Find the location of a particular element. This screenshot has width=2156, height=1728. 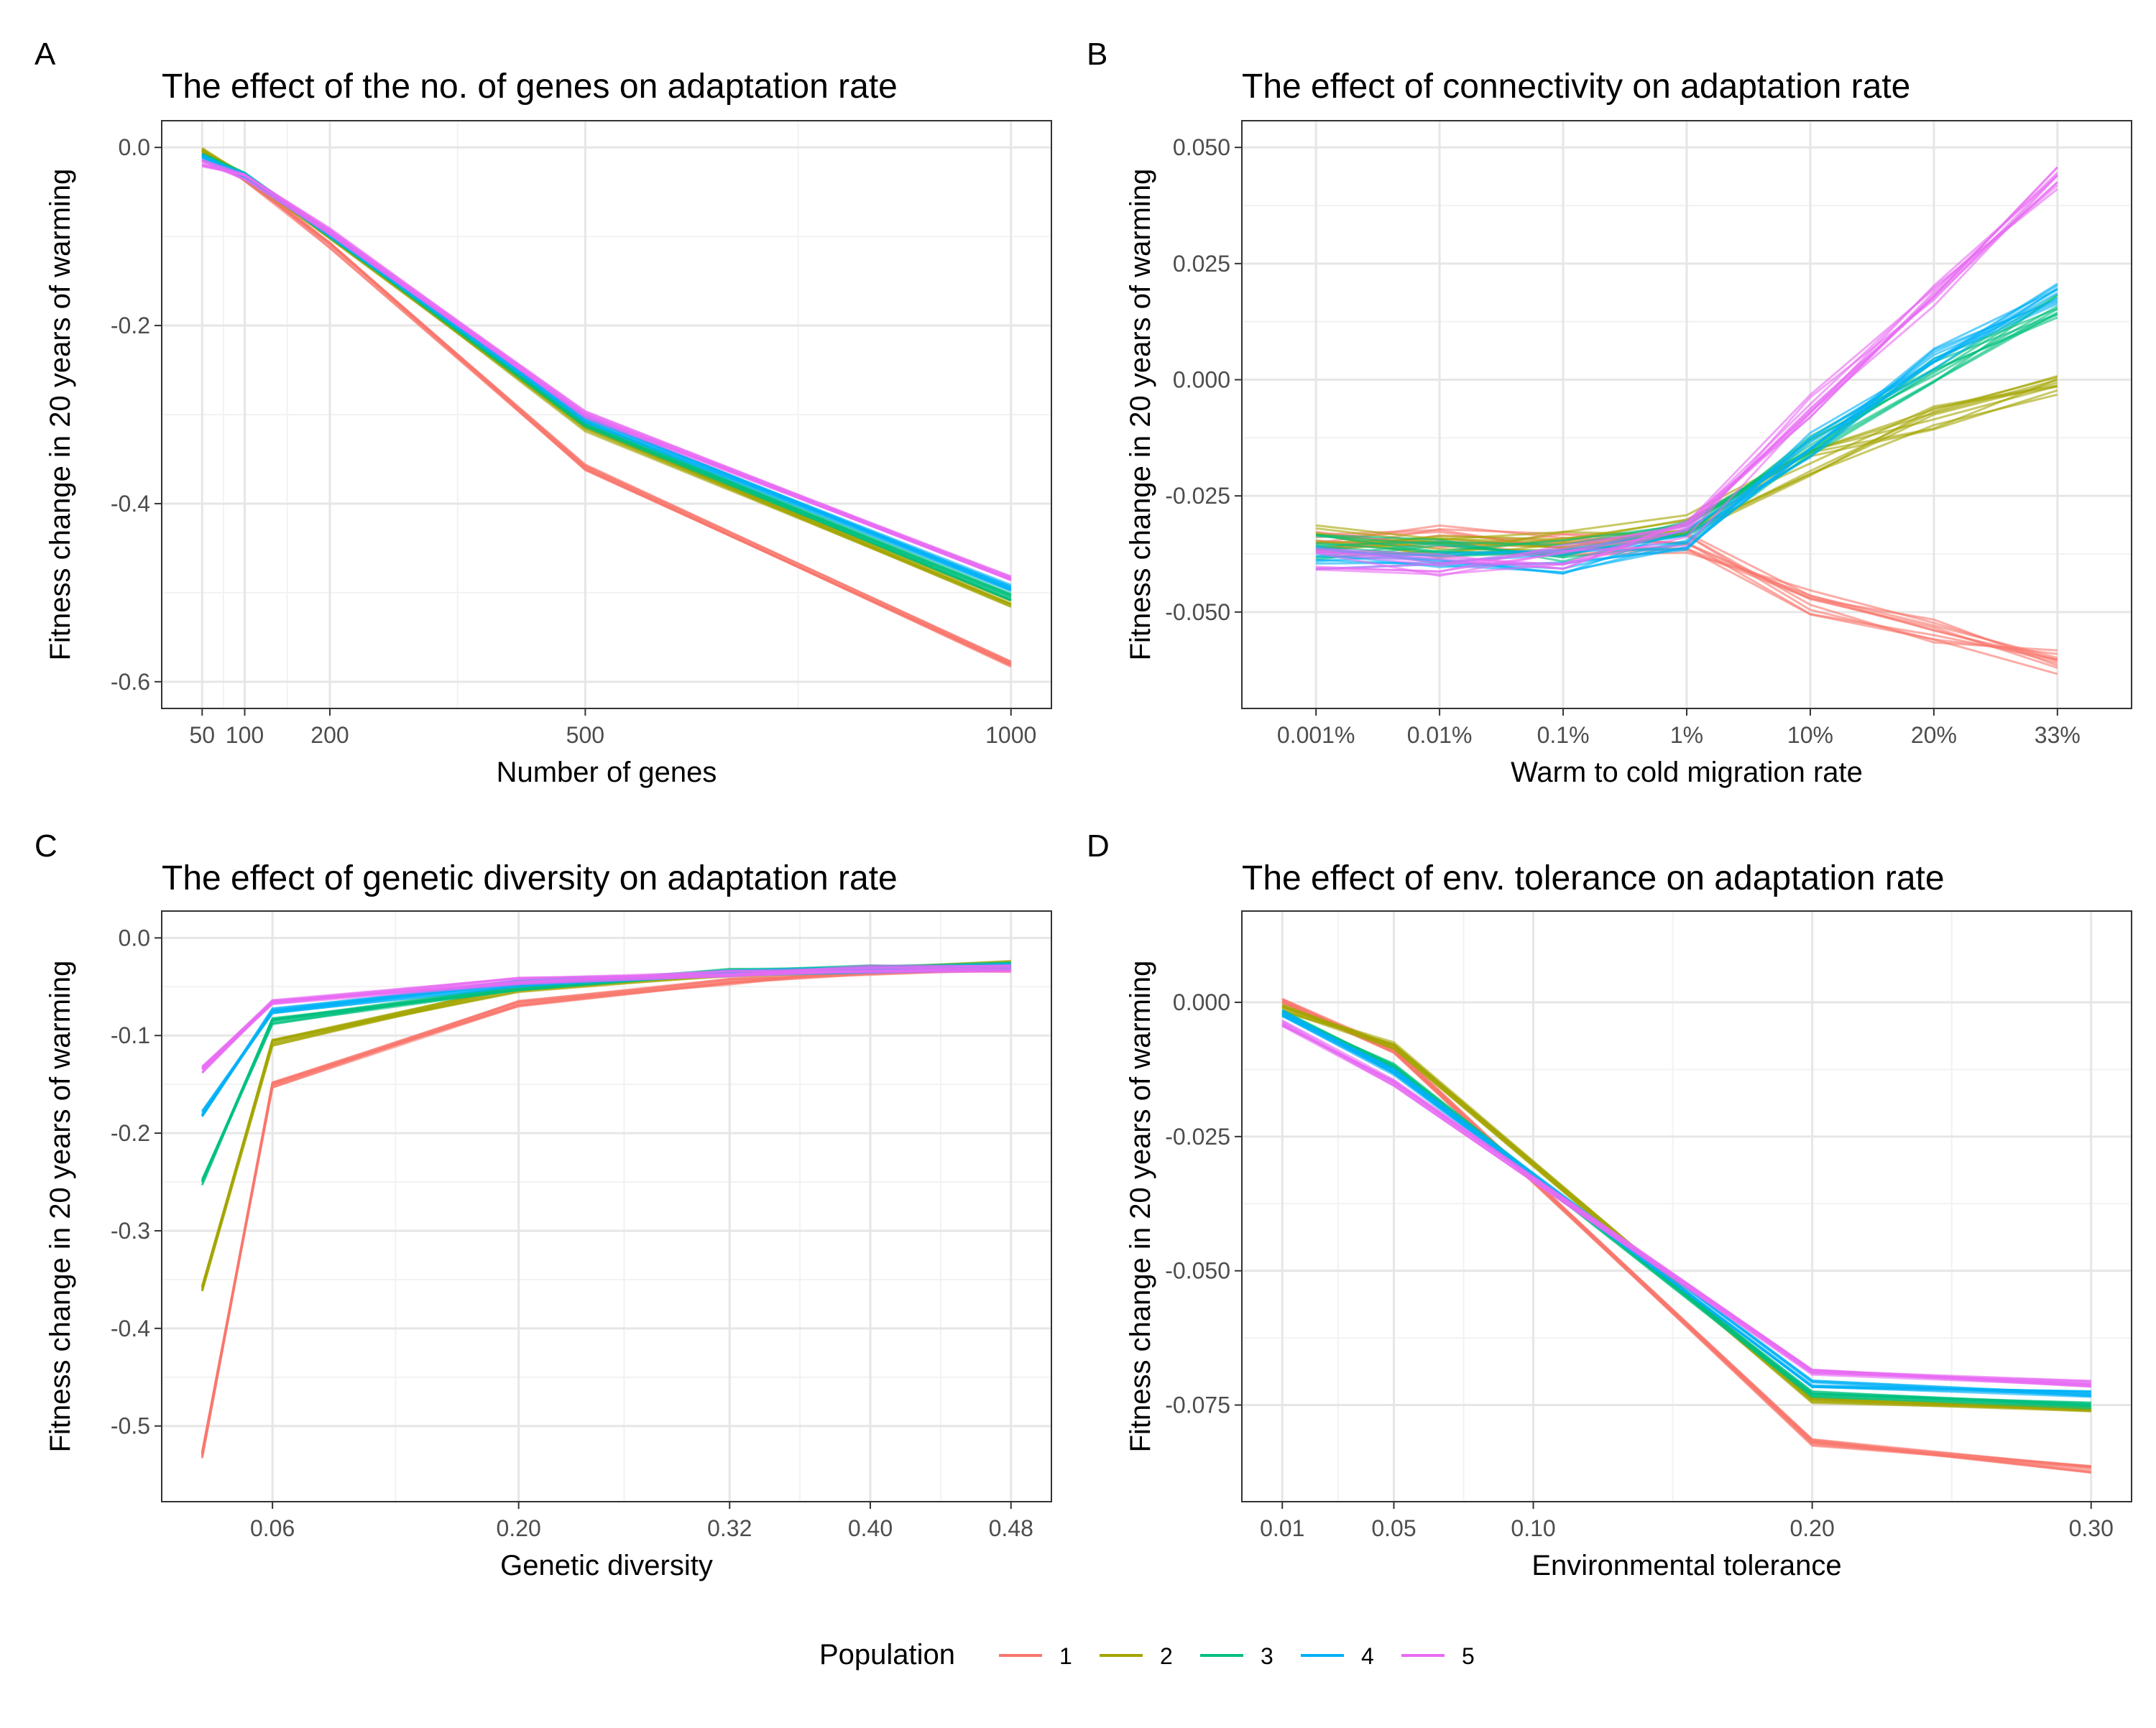

y-tick-label: -0.6 is located at coordinates (130, 682).